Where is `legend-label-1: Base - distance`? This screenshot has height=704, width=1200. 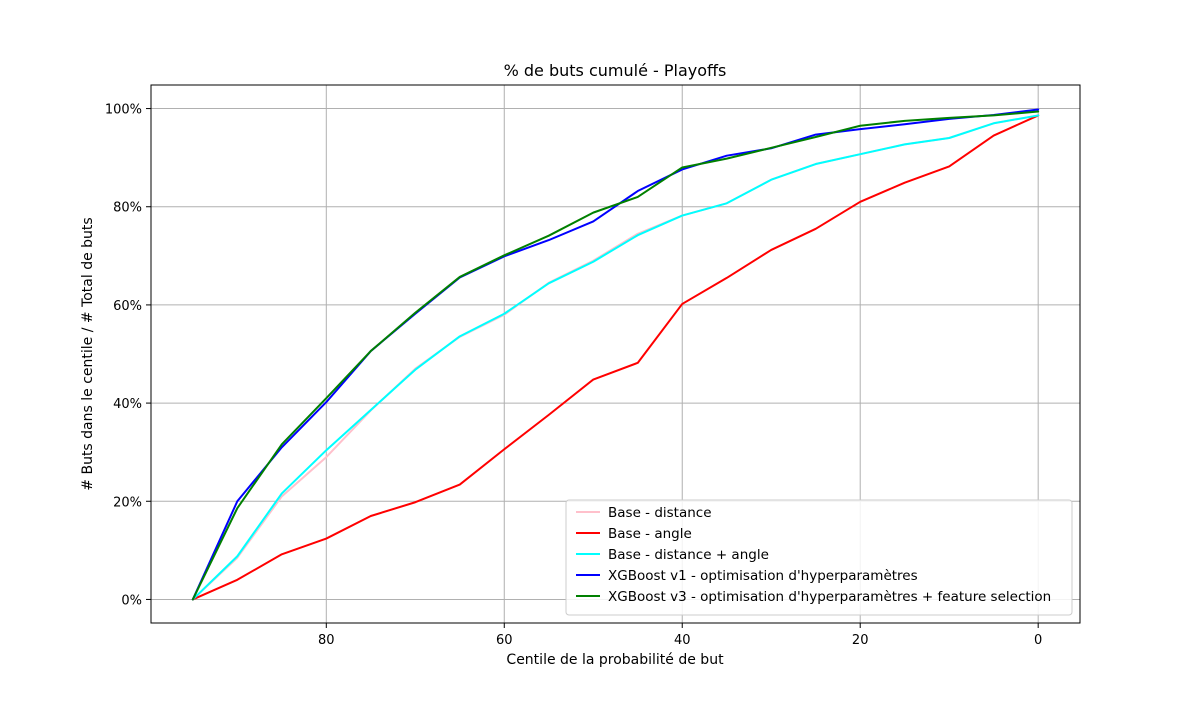
legend-label-1: Base - distance is located at coordinates (660, 513).